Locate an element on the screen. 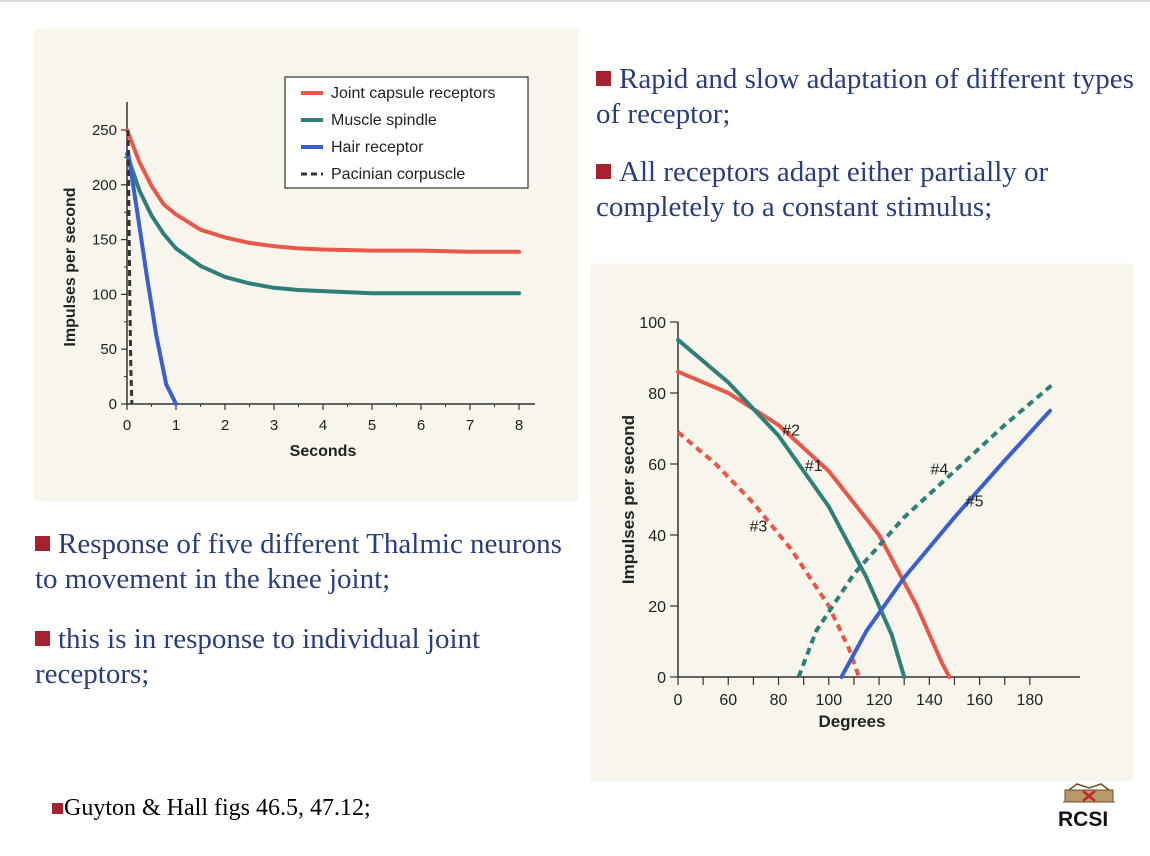 This screenshot has height=856, width=1150. reference-note: Guyton & Hall figs 46.5, 47.12; is located at coordinates (211, 808).